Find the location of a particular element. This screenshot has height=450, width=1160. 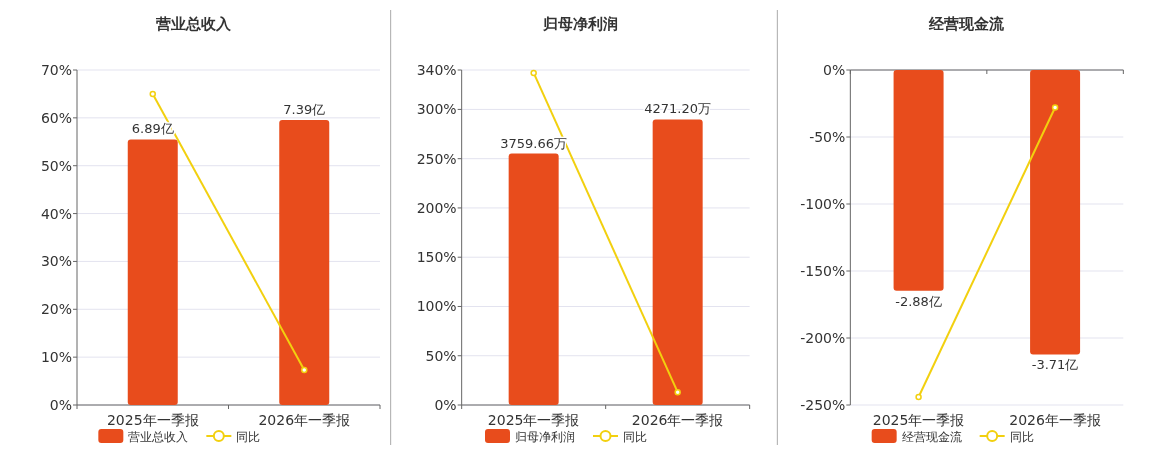

legend-label: 经营现金流 is located at coordinates (931, 437).